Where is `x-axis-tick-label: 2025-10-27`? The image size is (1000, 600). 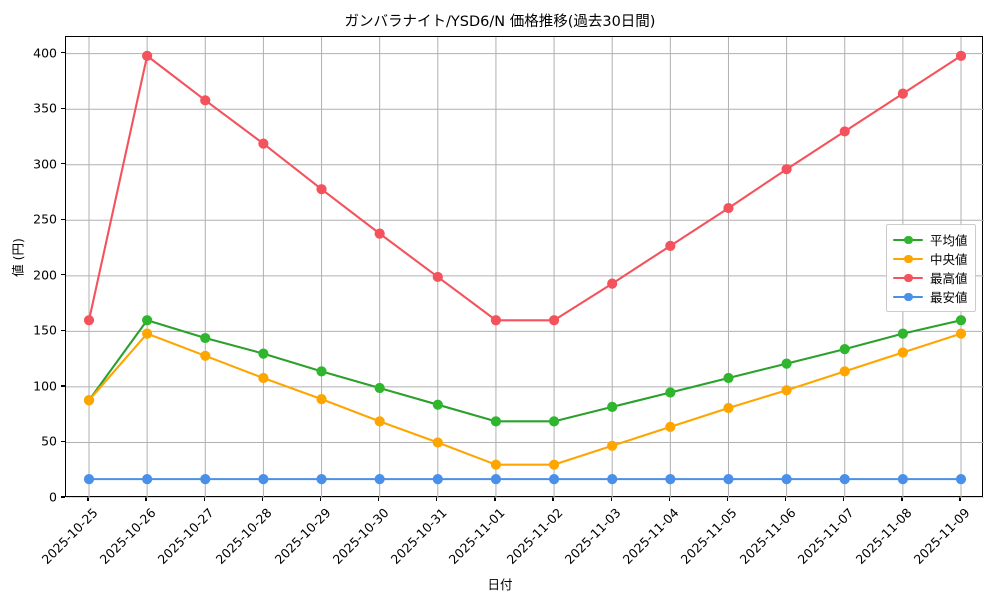
x-axis-tick-label: 2025-10-27 is located at coordinates (185, 536).